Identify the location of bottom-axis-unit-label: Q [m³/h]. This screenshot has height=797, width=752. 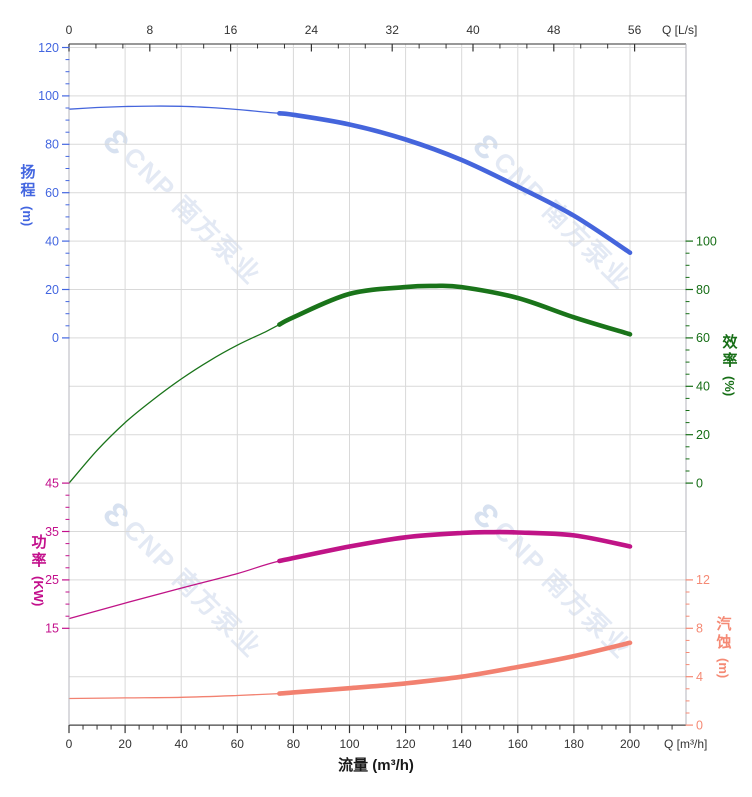
(685, 744).